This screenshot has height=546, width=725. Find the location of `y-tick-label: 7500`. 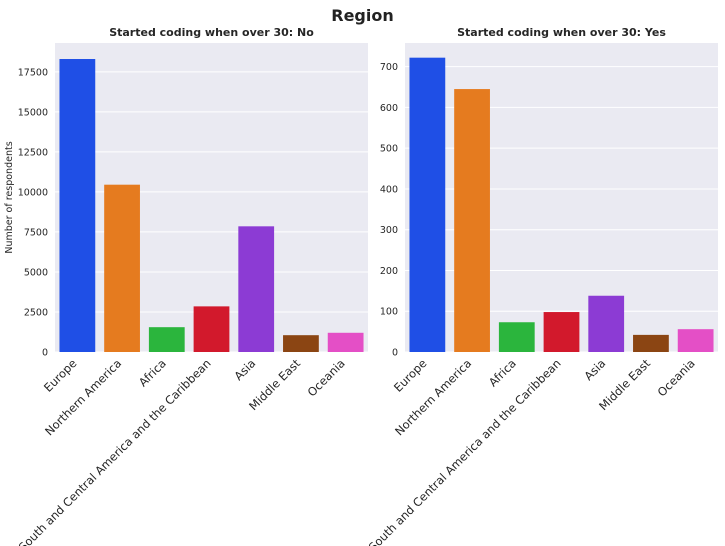

y-tick-label: 7500 is located at coordinates (36, 232).